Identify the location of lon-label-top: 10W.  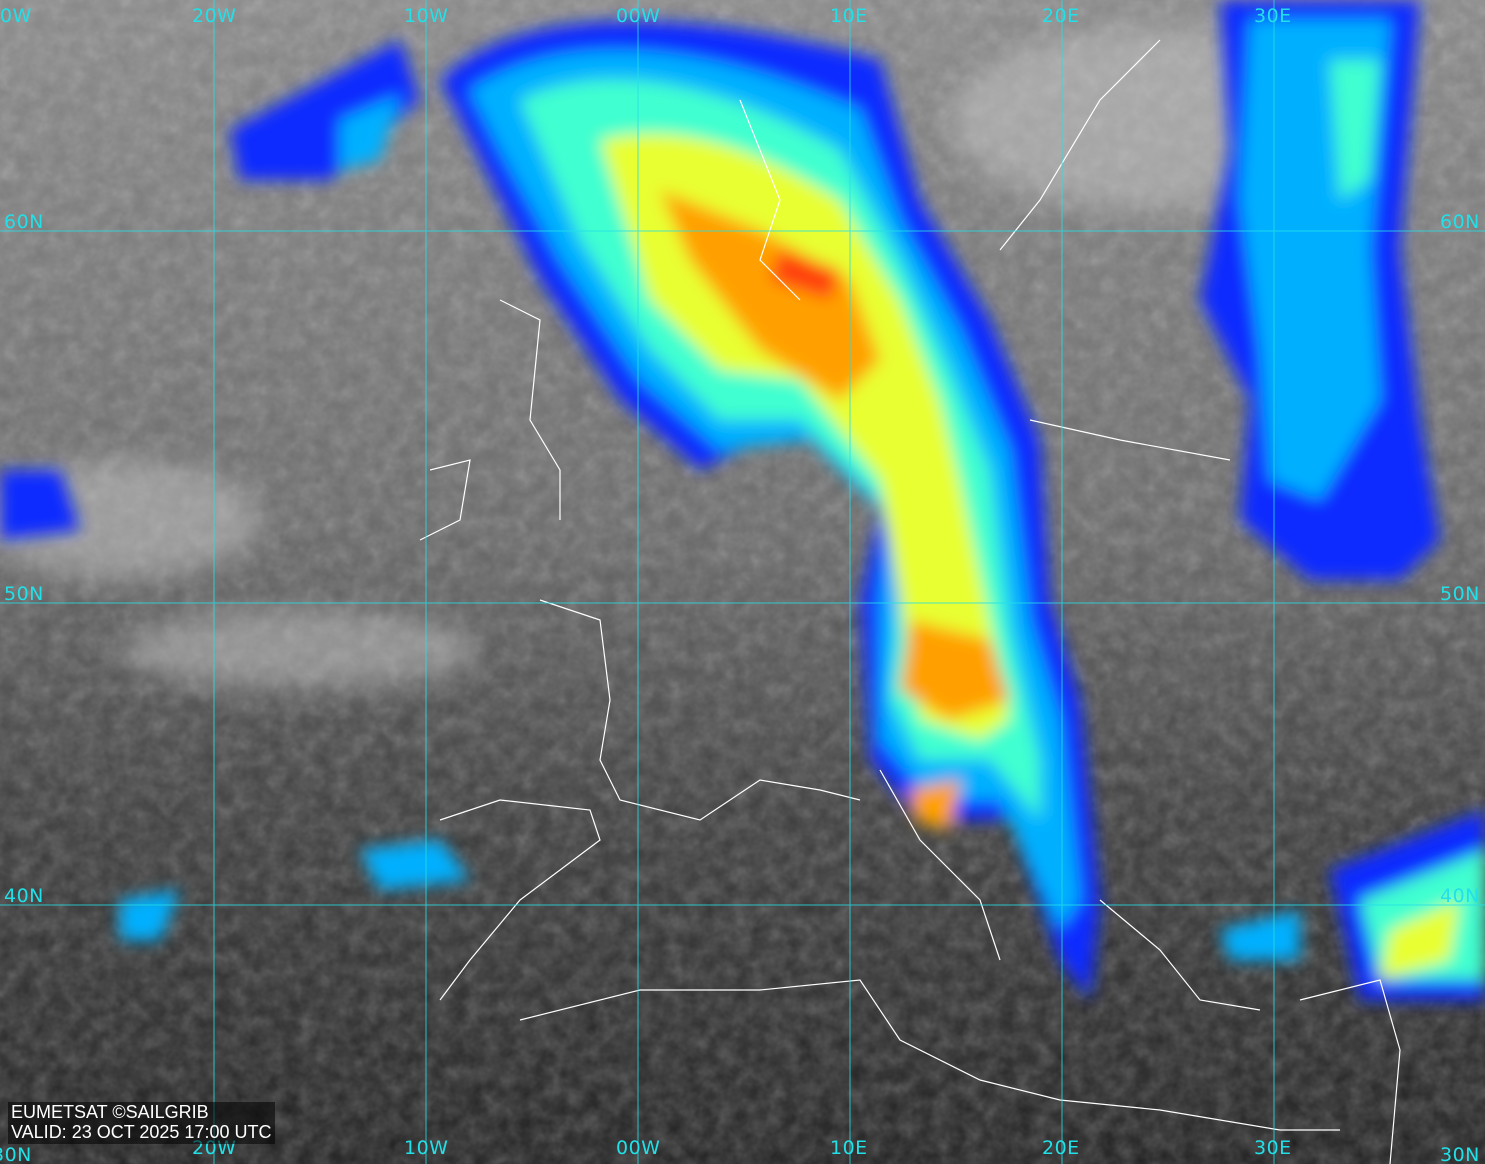
(426, 16).